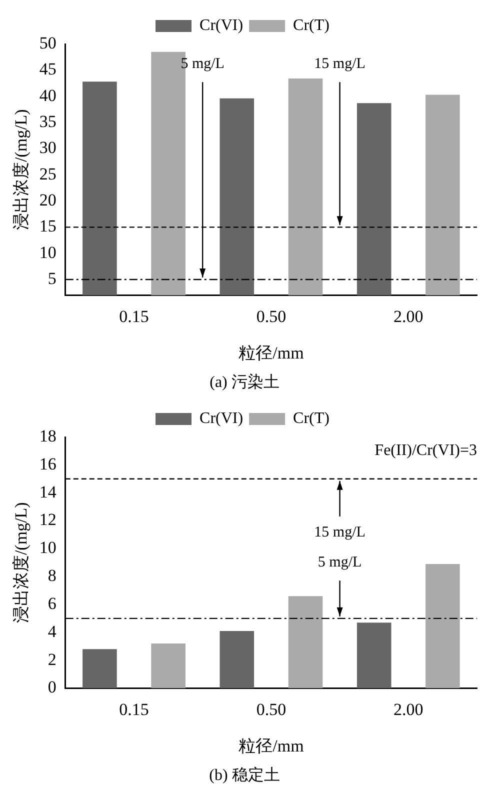 This screenshot has width=489, height=810. Describe the element at coordinates (52, 603) in the screenshot. I see `y-tick-label: 6` at that location.